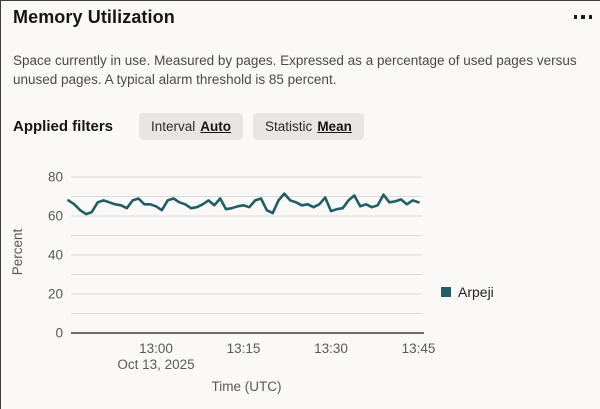 The height and width of the screenshot is (409, 600). What do you see at coordinates (173, 126) in the screenshot?
I see `filter-chip-interval-label: Interval` at bounding box center [173, 126].